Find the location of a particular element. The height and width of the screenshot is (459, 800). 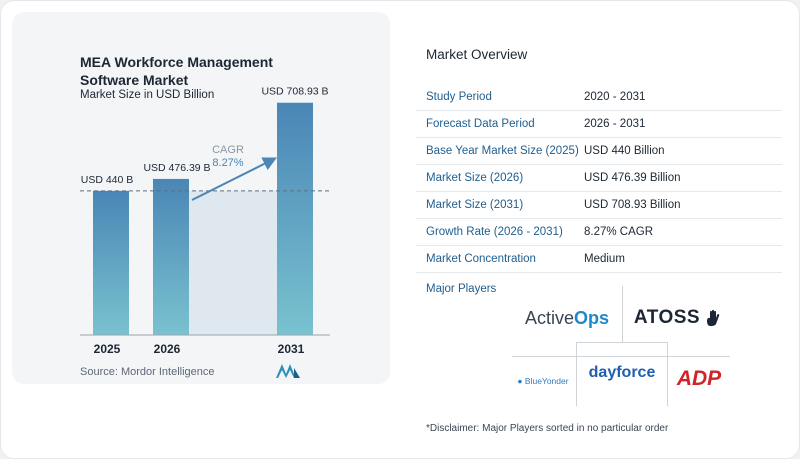

source-note: Source: Mordor Intelligence is located at coordinates (147, 372).